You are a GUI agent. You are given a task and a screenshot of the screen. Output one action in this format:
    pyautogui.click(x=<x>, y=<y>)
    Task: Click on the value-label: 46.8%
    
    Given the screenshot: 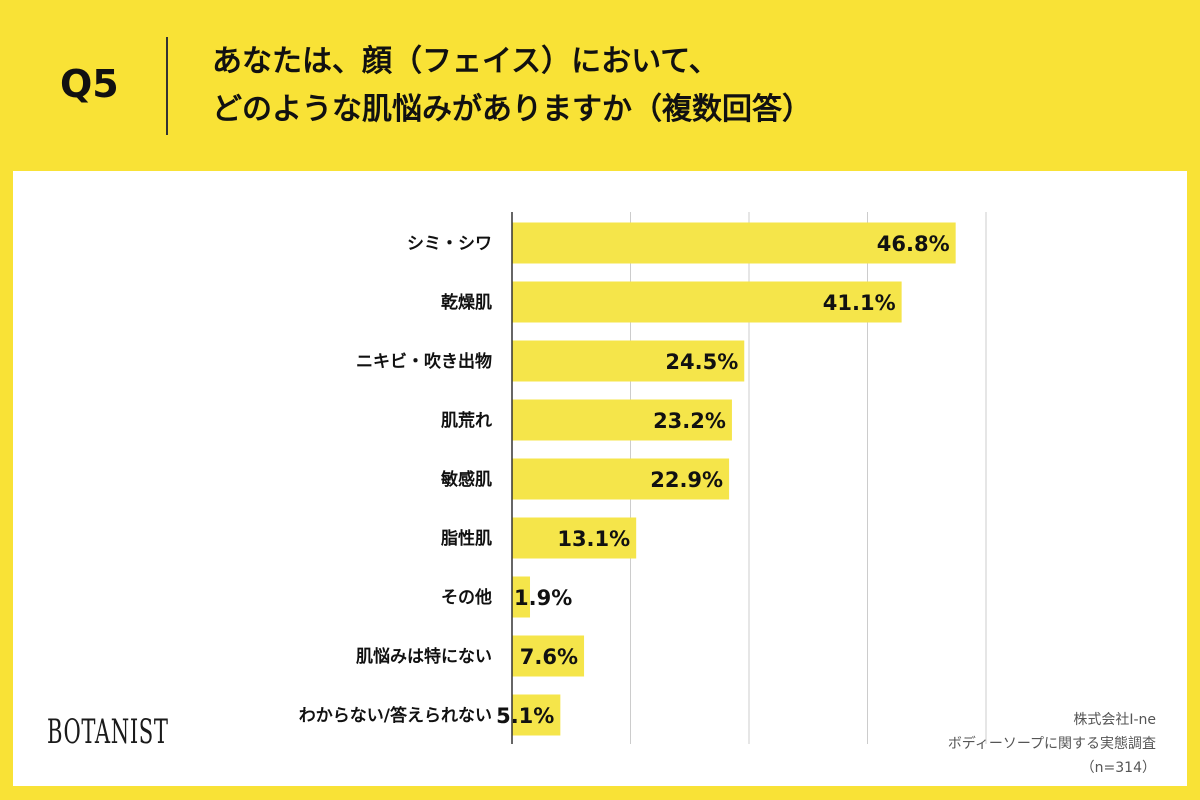 What is the action you would take?
    pyautogui.click(x=913, y=244)
    